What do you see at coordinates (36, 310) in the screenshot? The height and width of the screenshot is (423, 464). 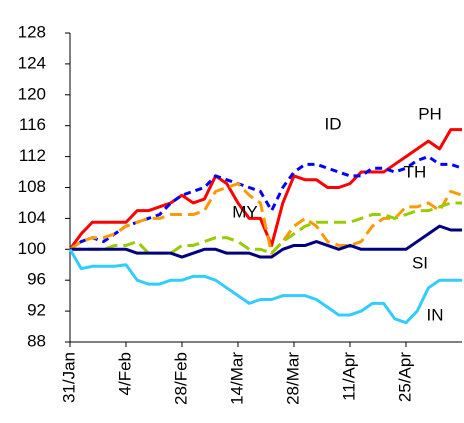 I see `y-tick-label: 92` at bounding box center [36, 310].